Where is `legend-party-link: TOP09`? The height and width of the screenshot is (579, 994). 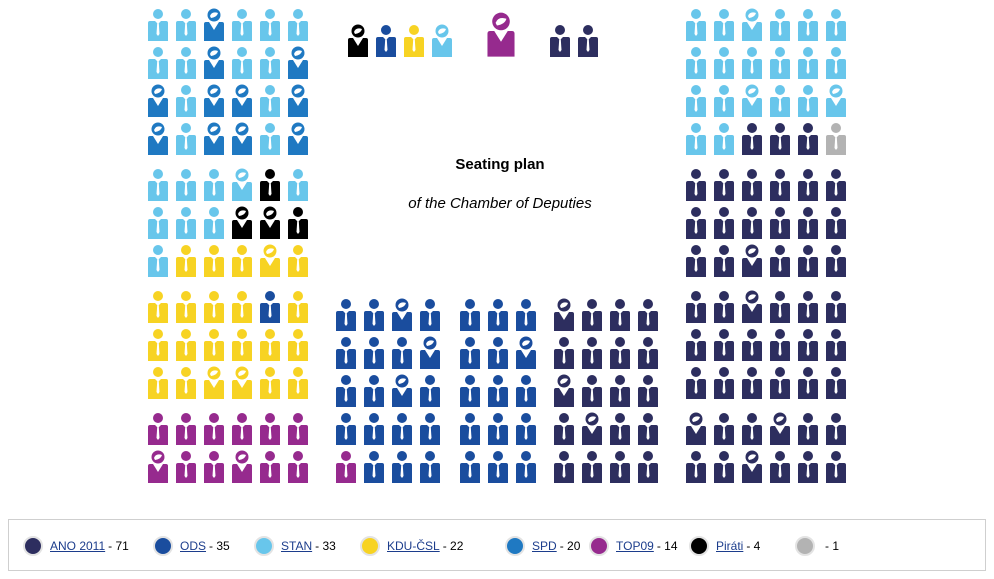
legend-party-link: TOP09 is located at coordinates (635, 546).